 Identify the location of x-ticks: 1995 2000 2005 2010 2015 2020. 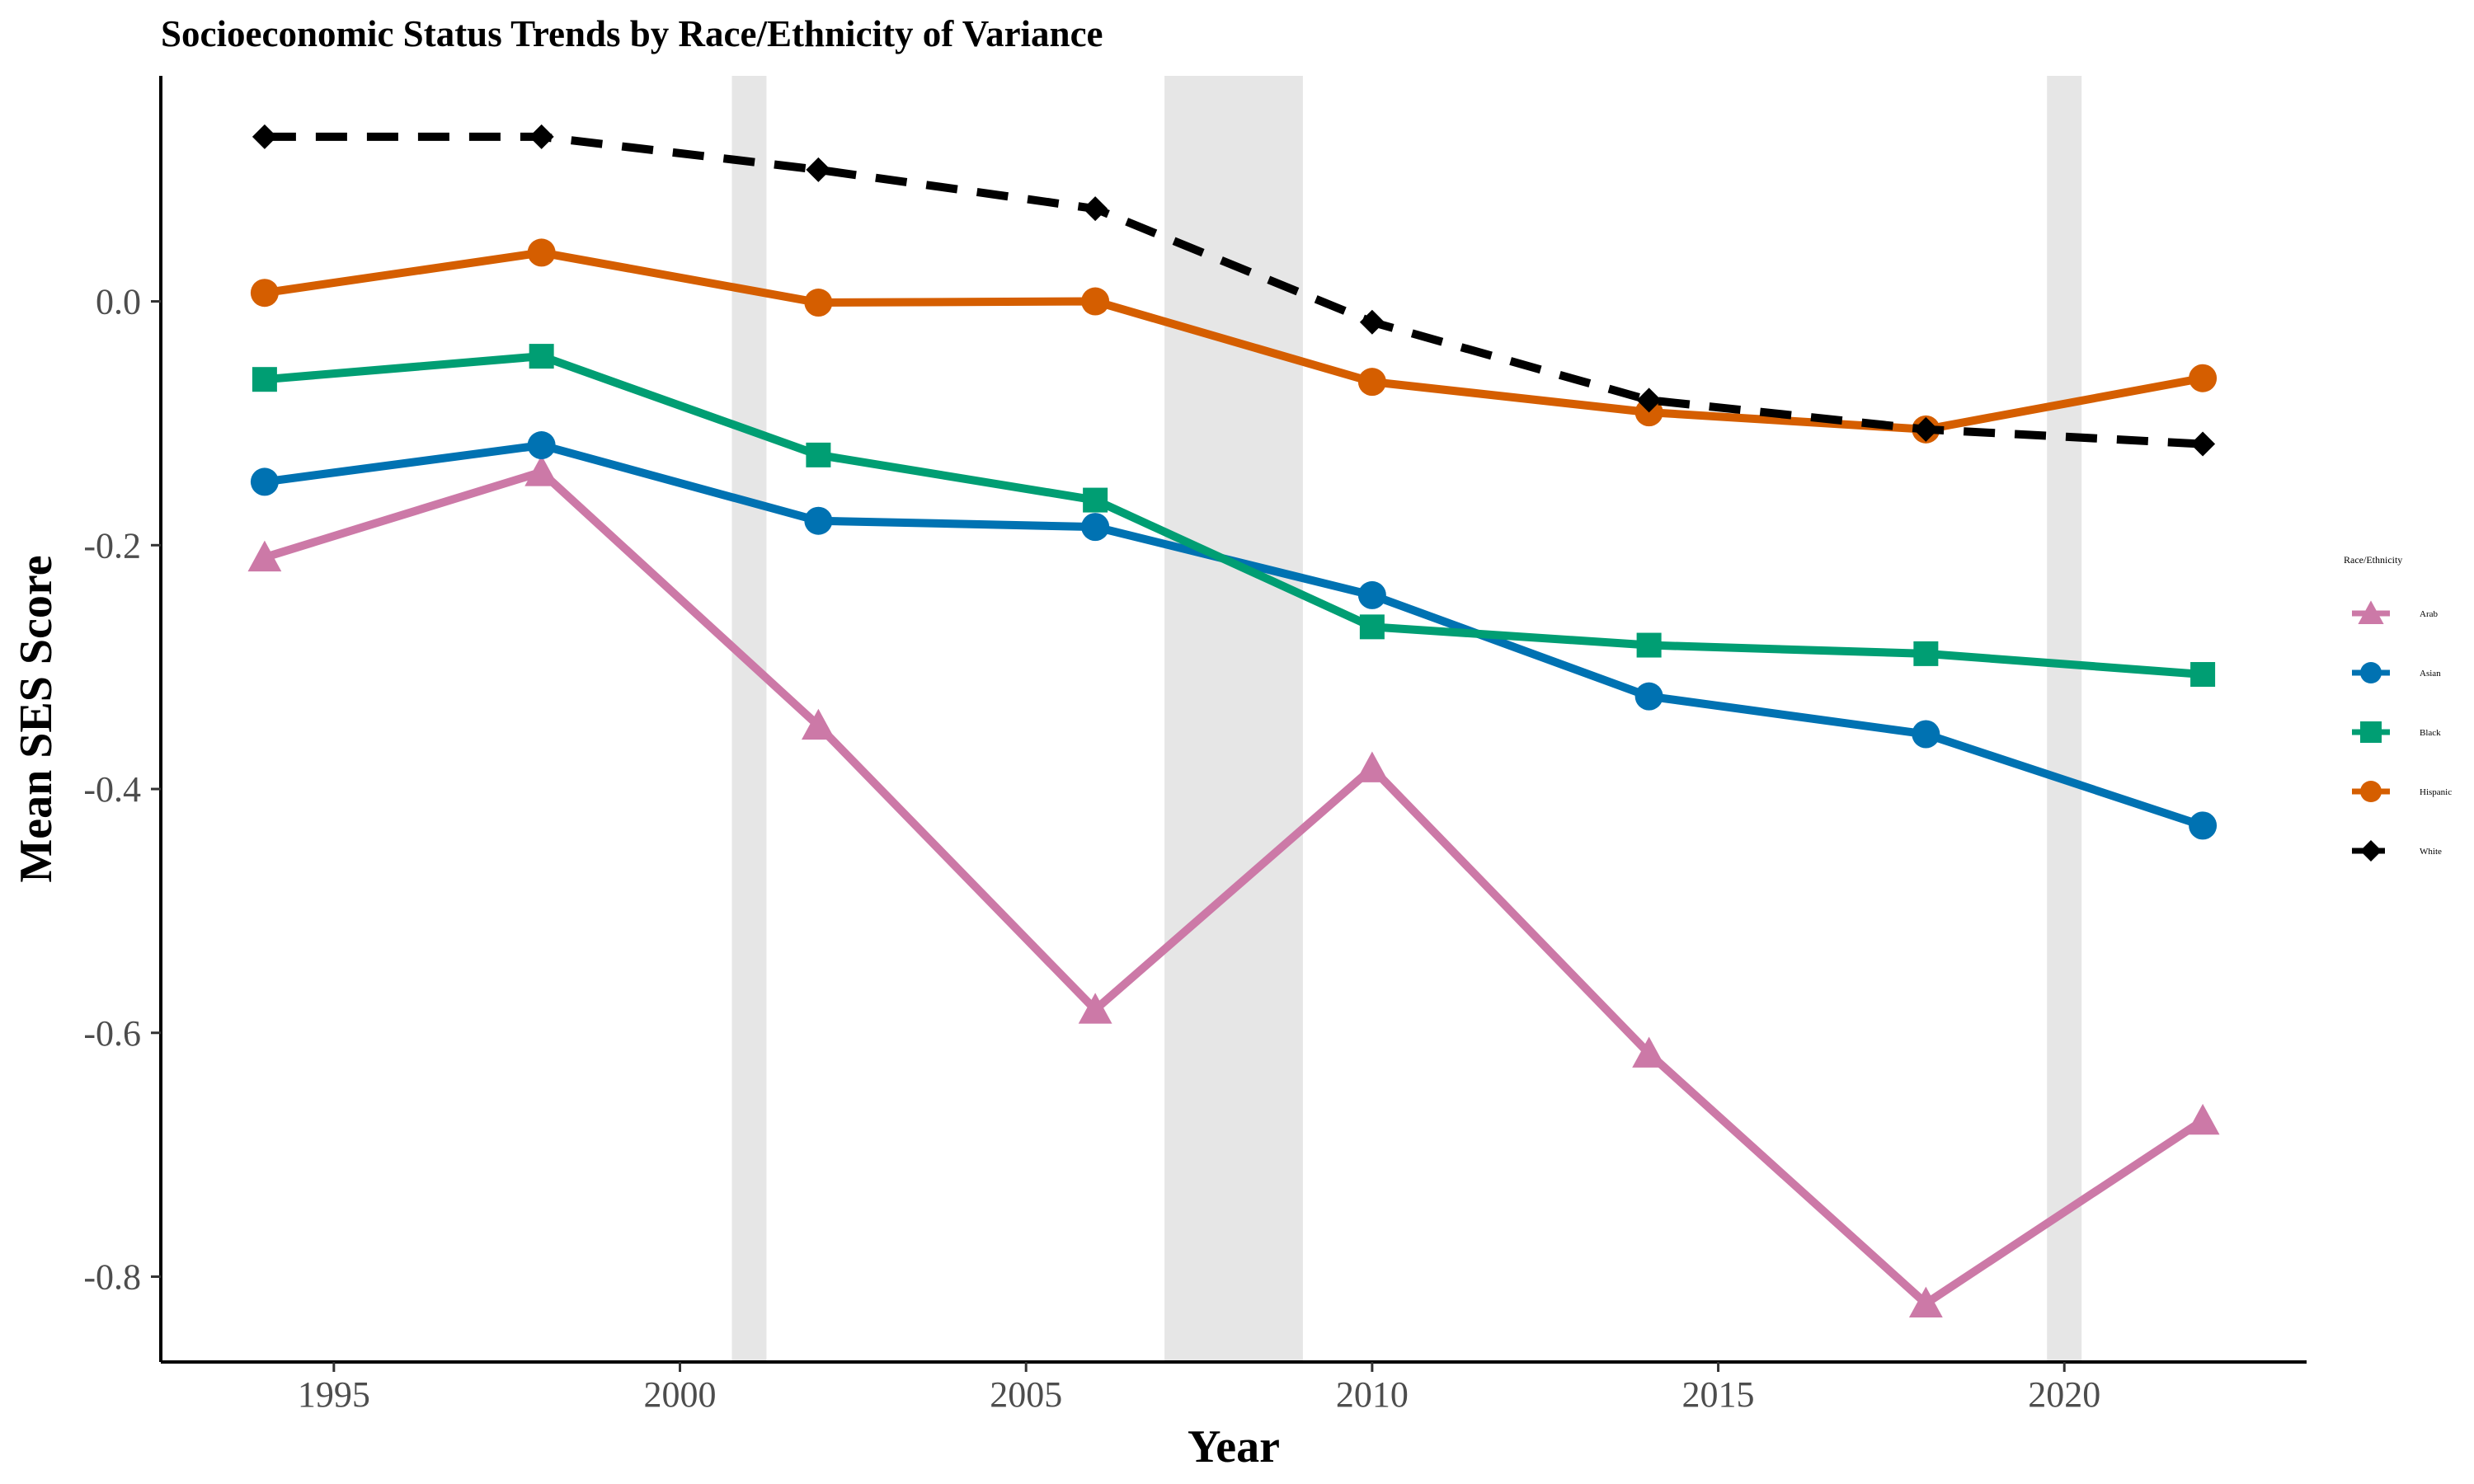
(1199, 1388).